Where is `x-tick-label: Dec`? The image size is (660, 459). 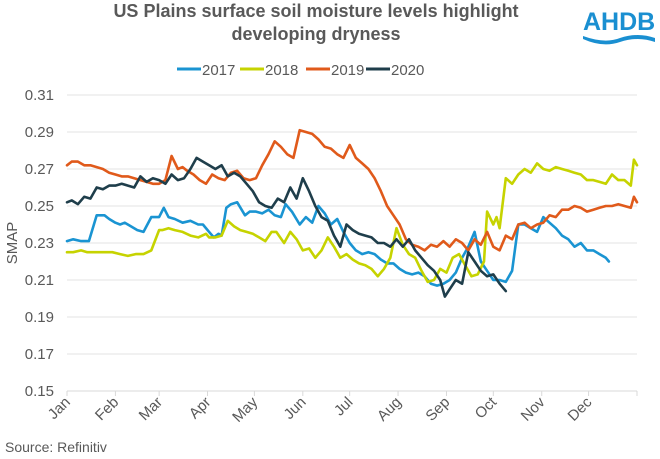 x-tick-label: Dec is located at coordinates (580, 408).